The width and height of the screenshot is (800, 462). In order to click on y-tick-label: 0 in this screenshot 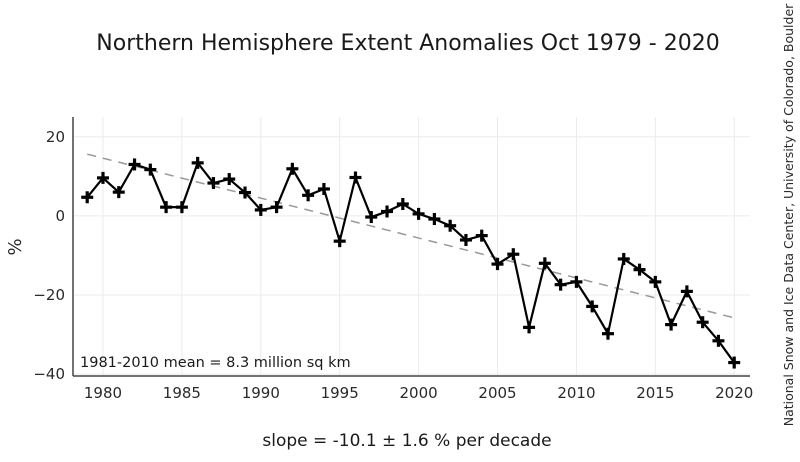, I will do `click(60, 216)`.